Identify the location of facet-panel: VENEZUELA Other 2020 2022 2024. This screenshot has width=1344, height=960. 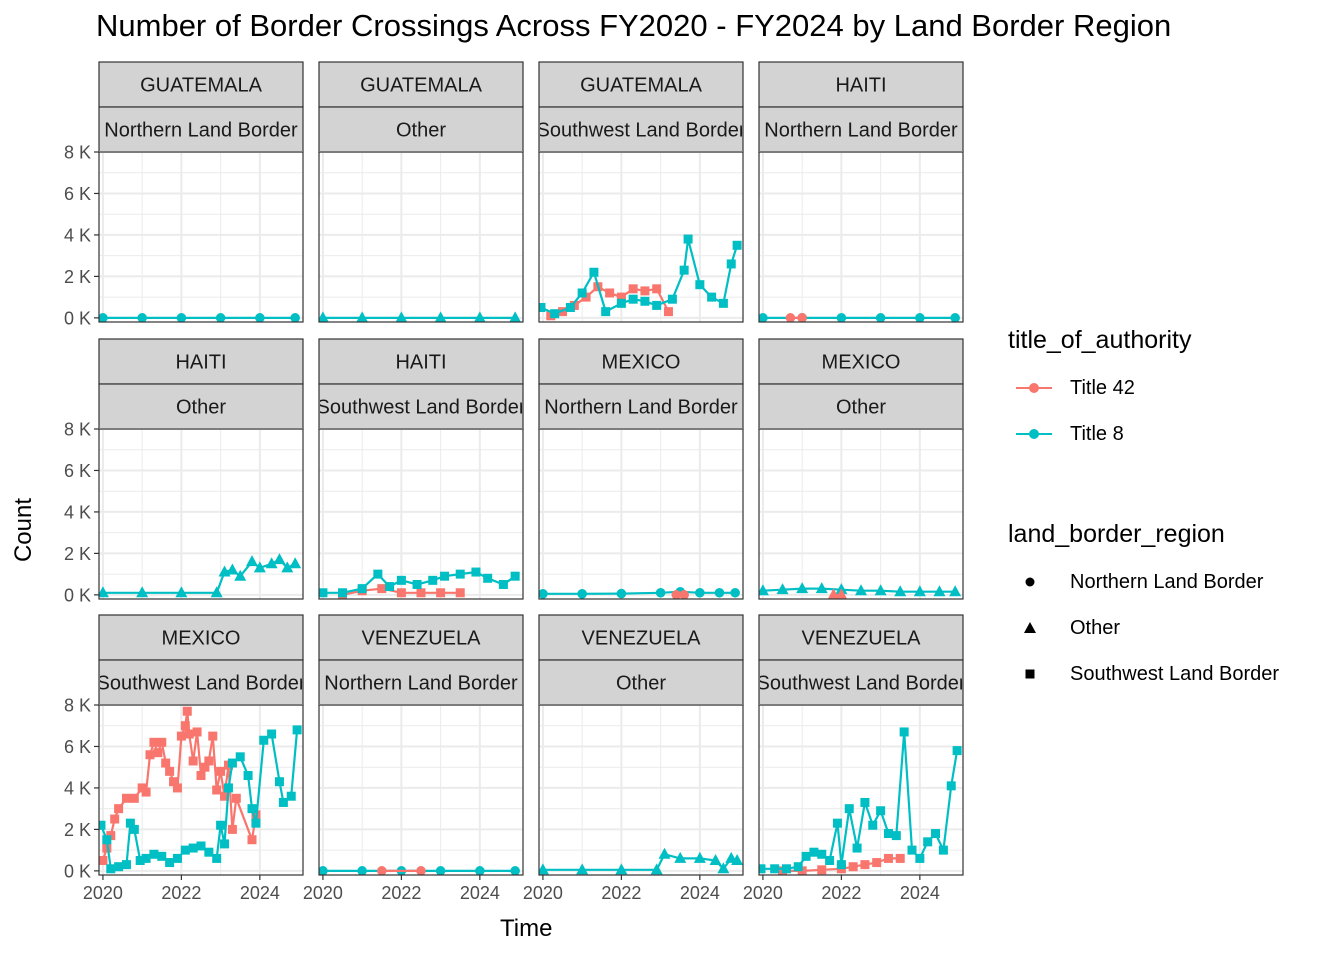
(633, 758).